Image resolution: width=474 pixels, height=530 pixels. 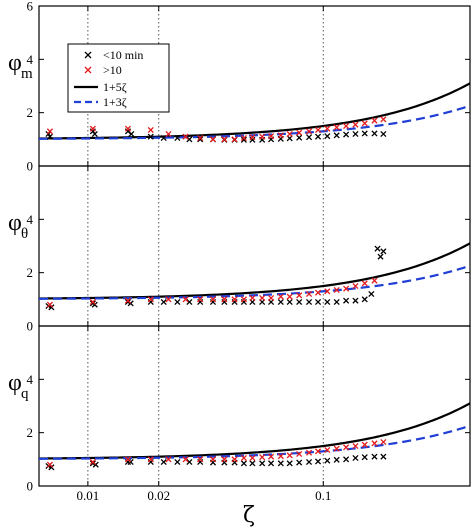 What do you see at coordinates (25, 394) in the screenshot?
I see `y-axis-label-subscript: q` at bounding box center [25, 394].